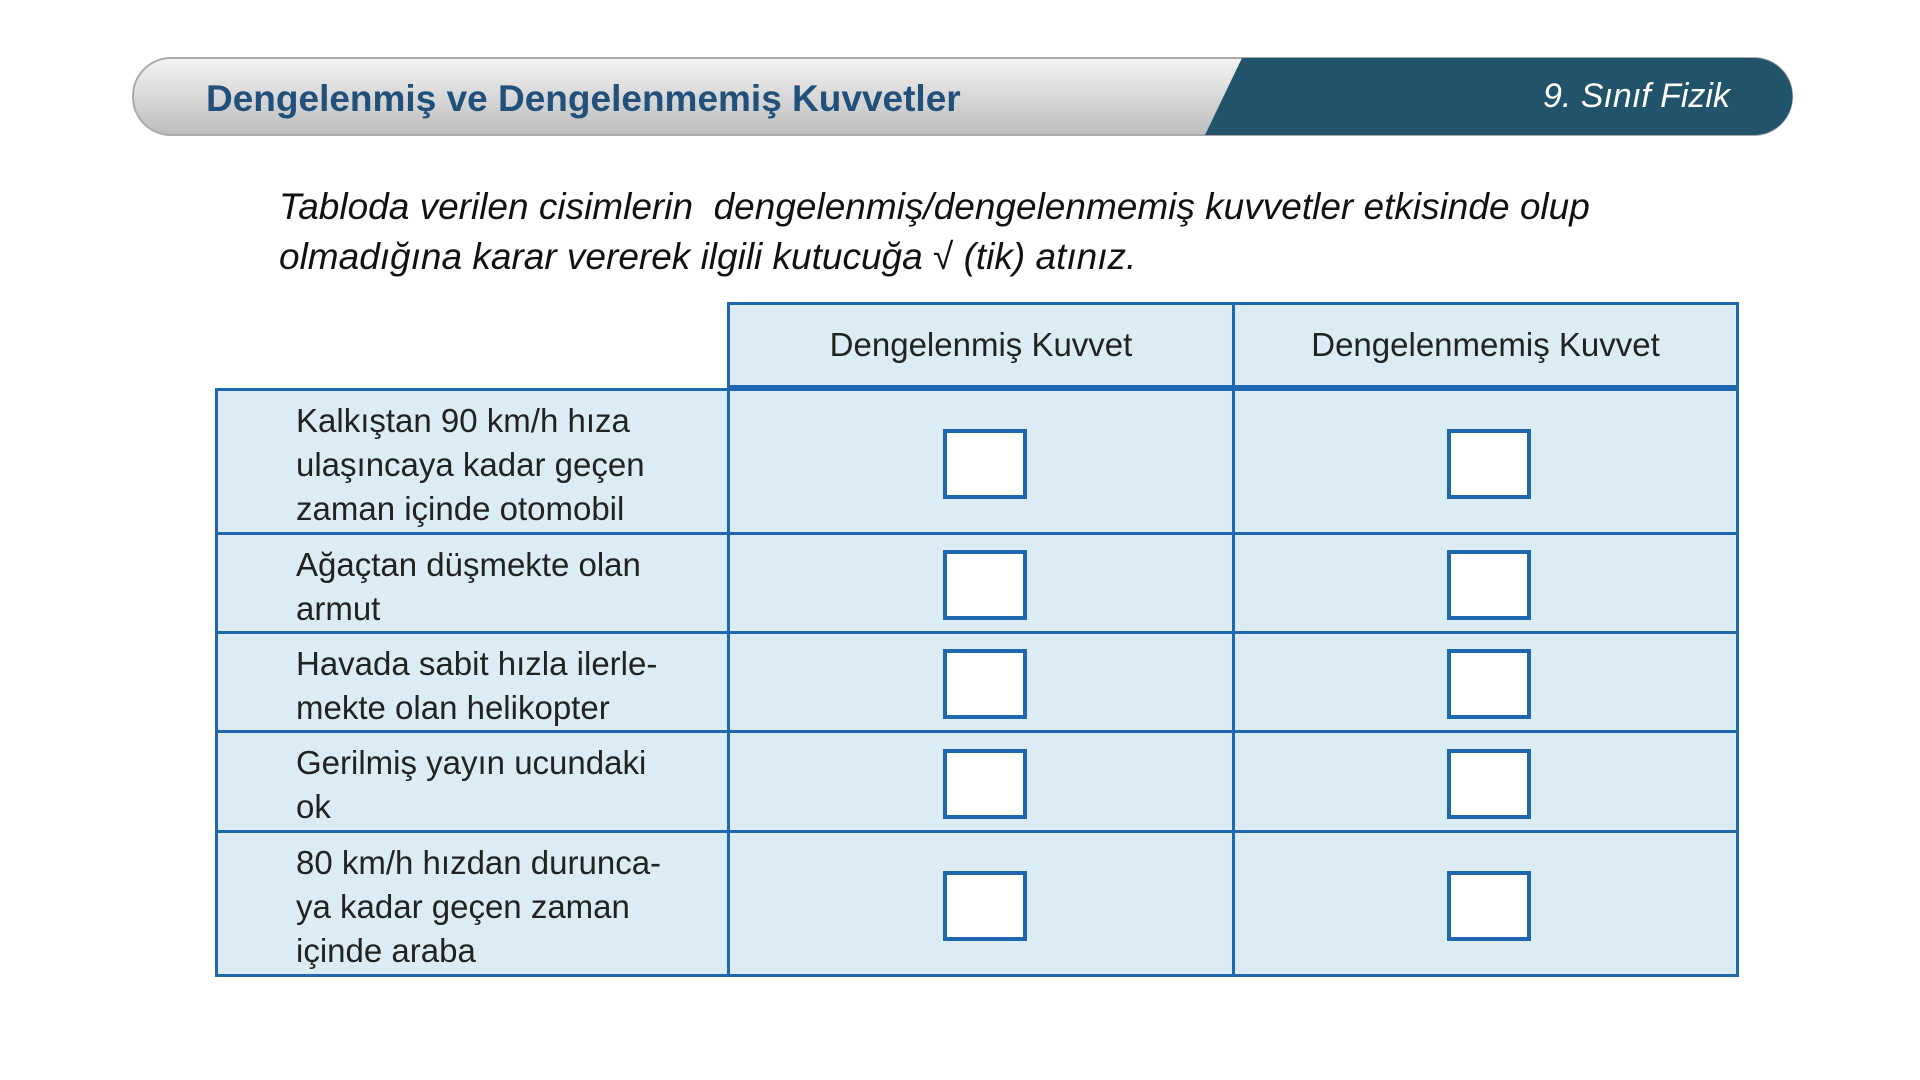 The height and width of the screenshot is (1080, 1920). Describe the element at coordinates (1636, 96) in the screenshot. I see `course-name: 9. Sınıf Fizik` at that location.